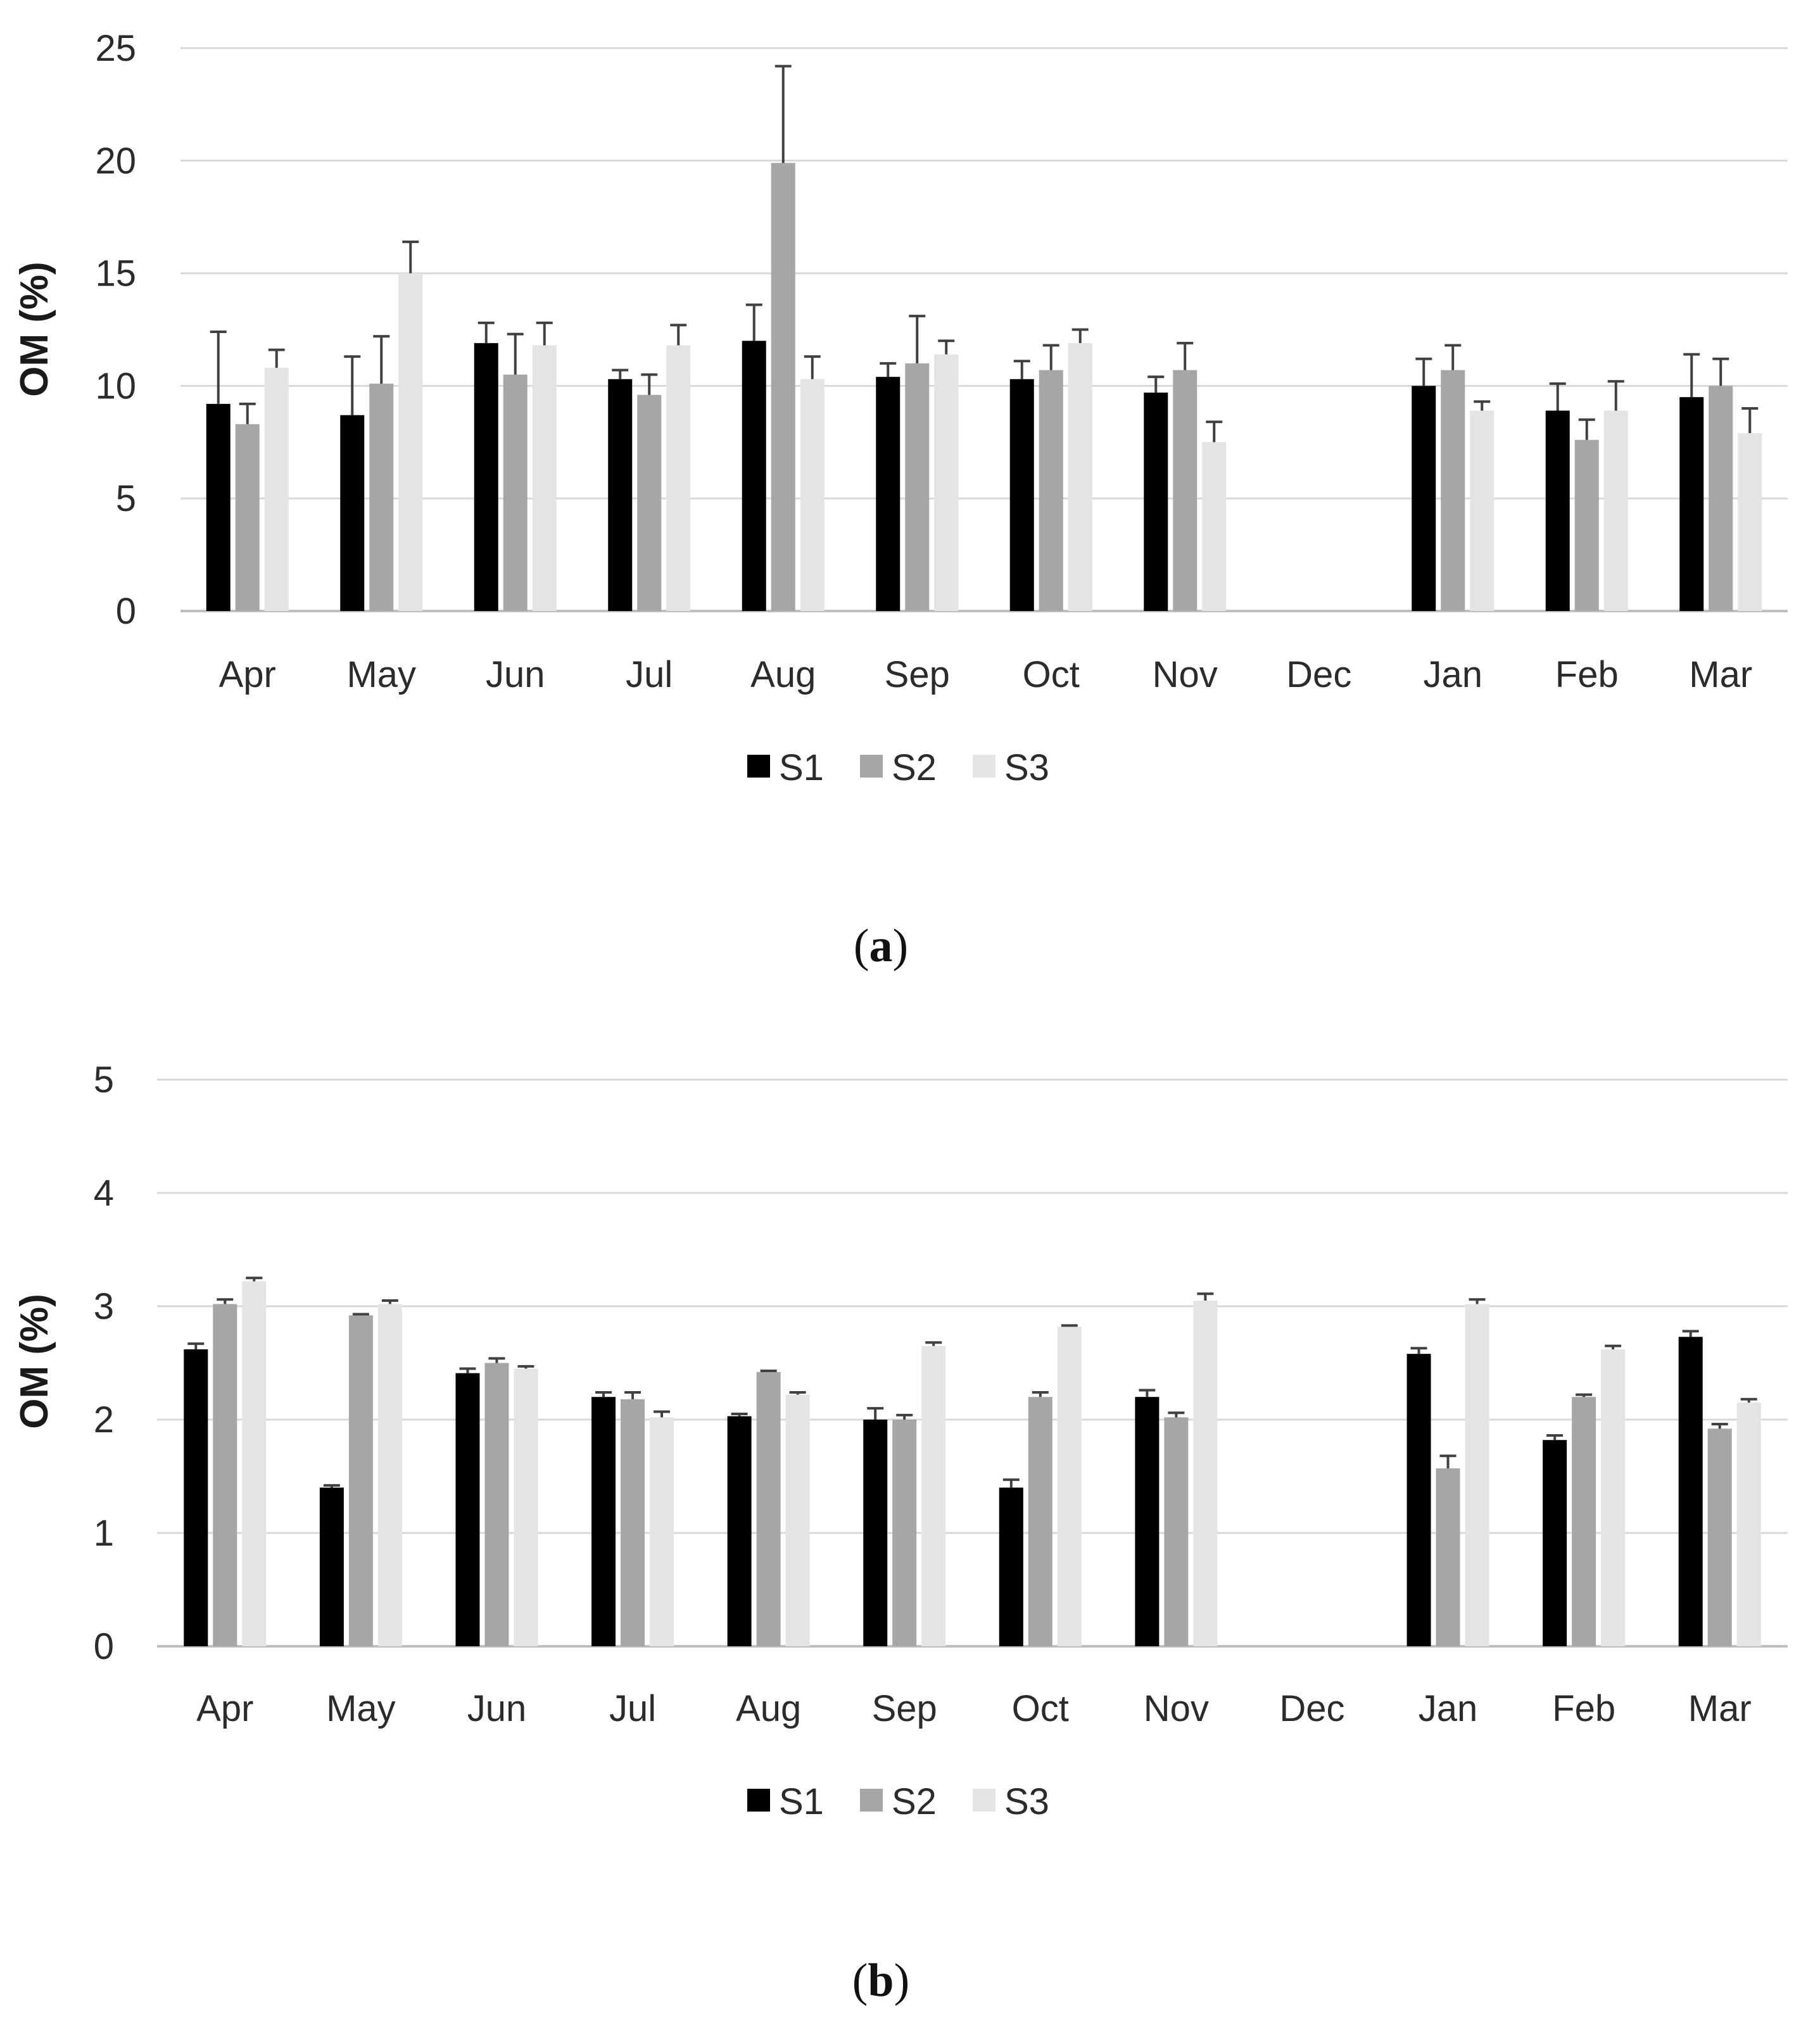 The width and height of the screenshot is (1820, 2030). What do you see at coordinates (880, 1981) in the screenshot?
I see `caption-b: (b)` at bounding box center [880, 1981].